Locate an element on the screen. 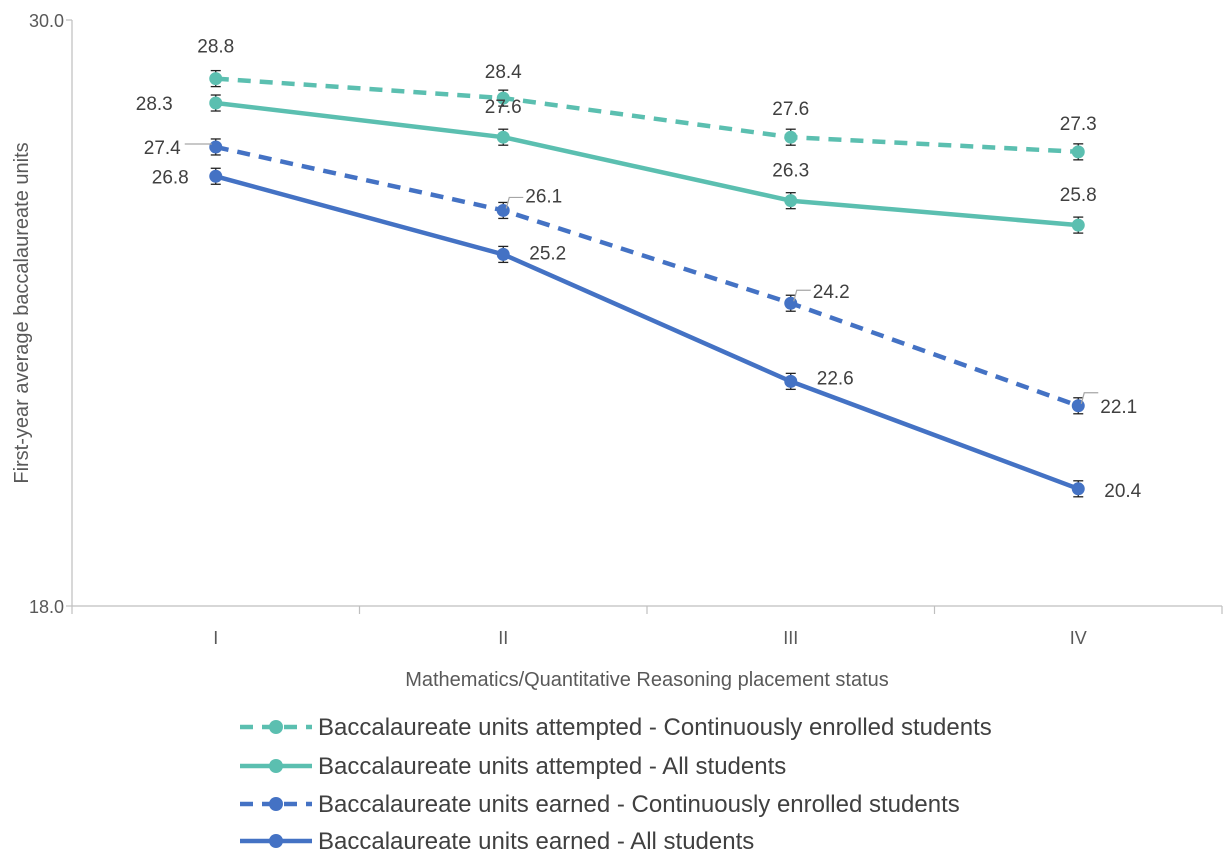  x-tick-label: III is located at coordinates (790, 638).